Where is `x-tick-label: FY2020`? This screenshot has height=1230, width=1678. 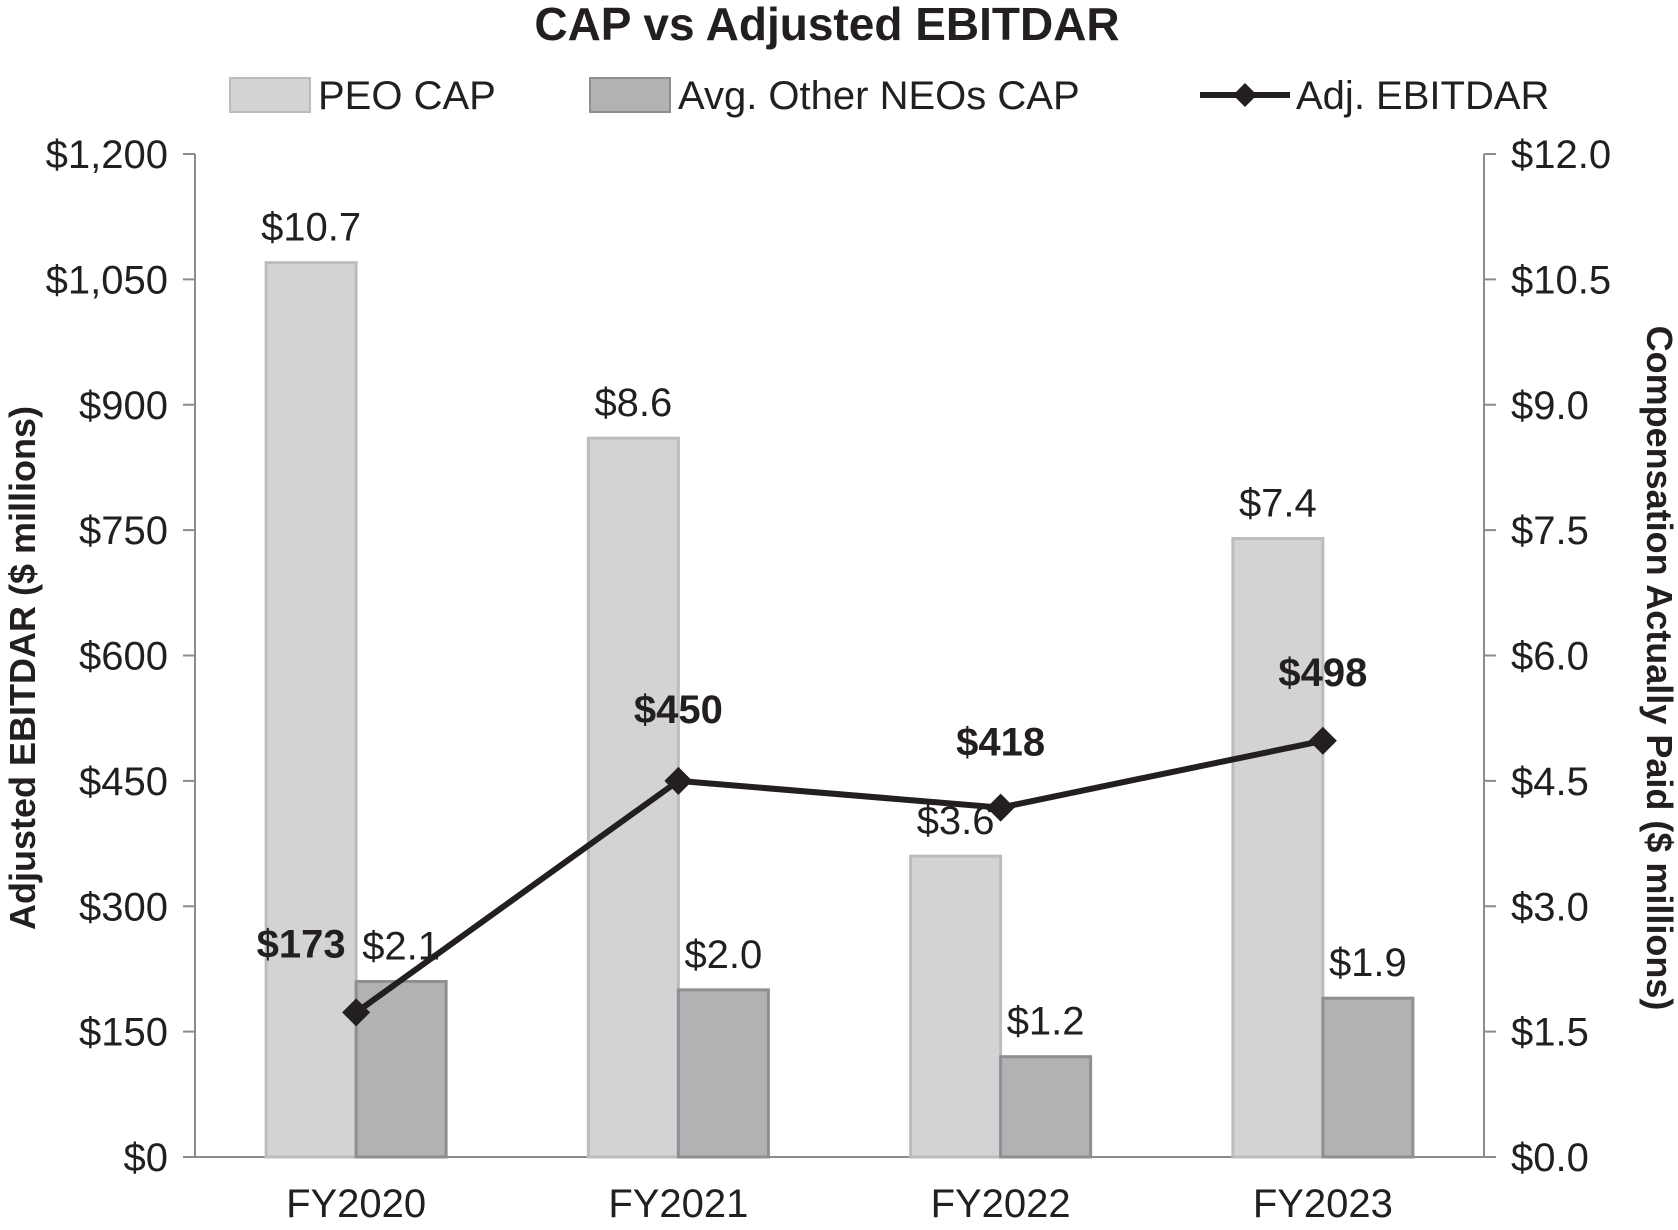
x-tick-label: FY2020 is located at coordinates (356, 1204).